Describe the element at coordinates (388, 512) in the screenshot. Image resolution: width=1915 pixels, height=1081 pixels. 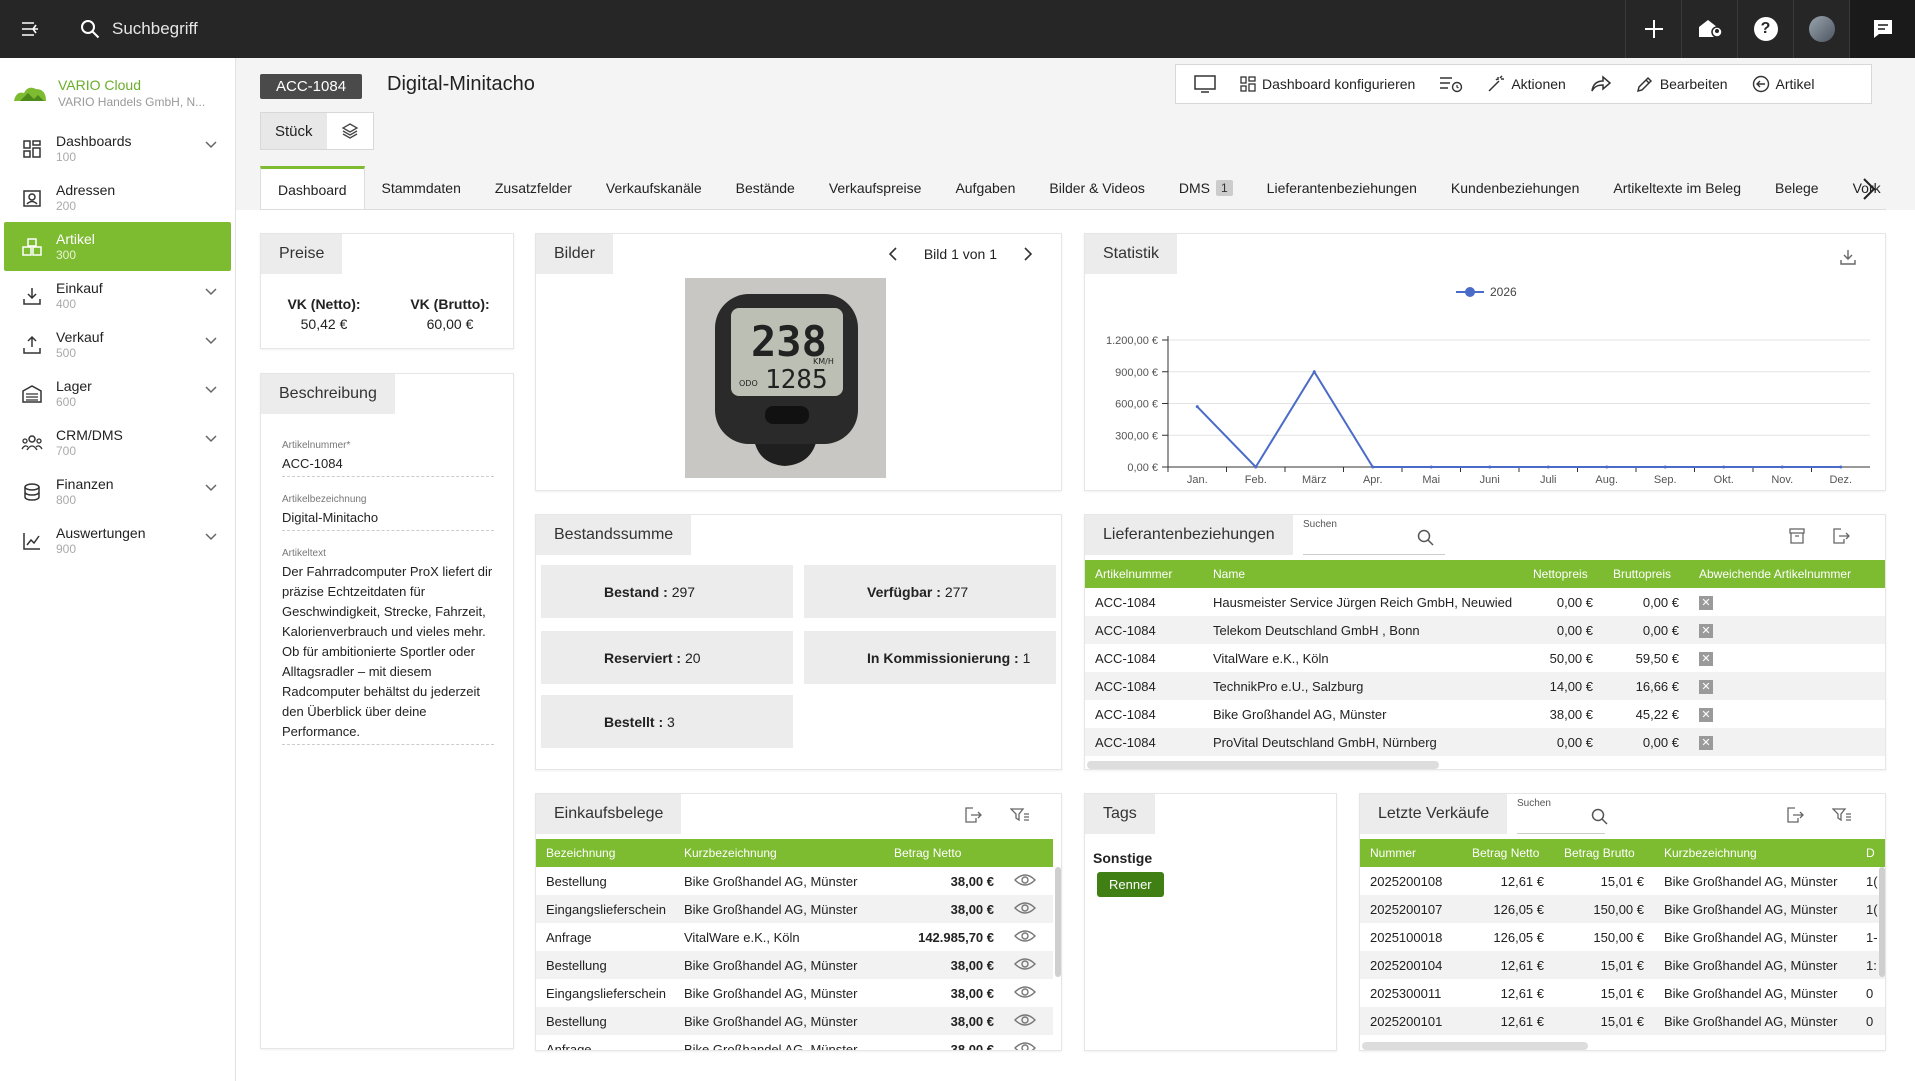
I see `artikelbezeichnung-field: Artikelbezeichnung Digital-Minitacho` at that location.